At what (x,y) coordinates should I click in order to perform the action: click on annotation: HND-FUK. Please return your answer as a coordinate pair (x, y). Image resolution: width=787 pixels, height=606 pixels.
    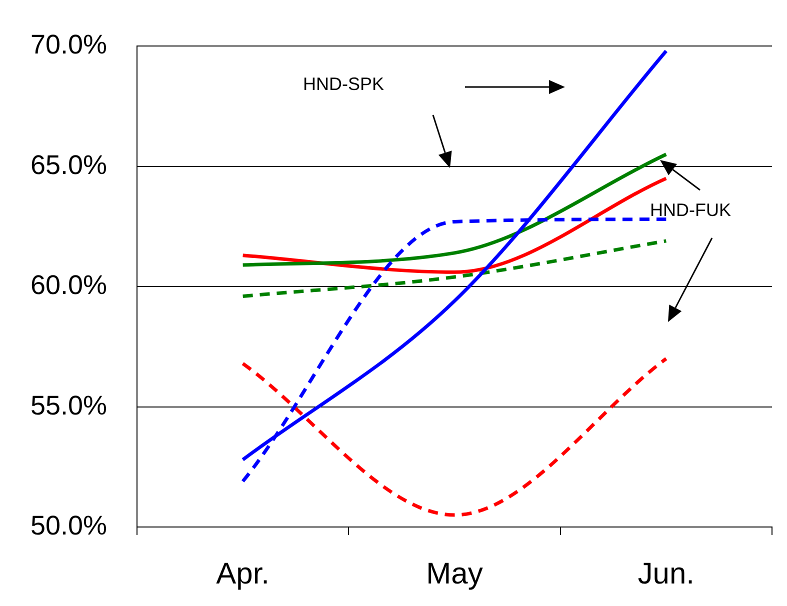
    Looking at the image, I should click on (690, 210).